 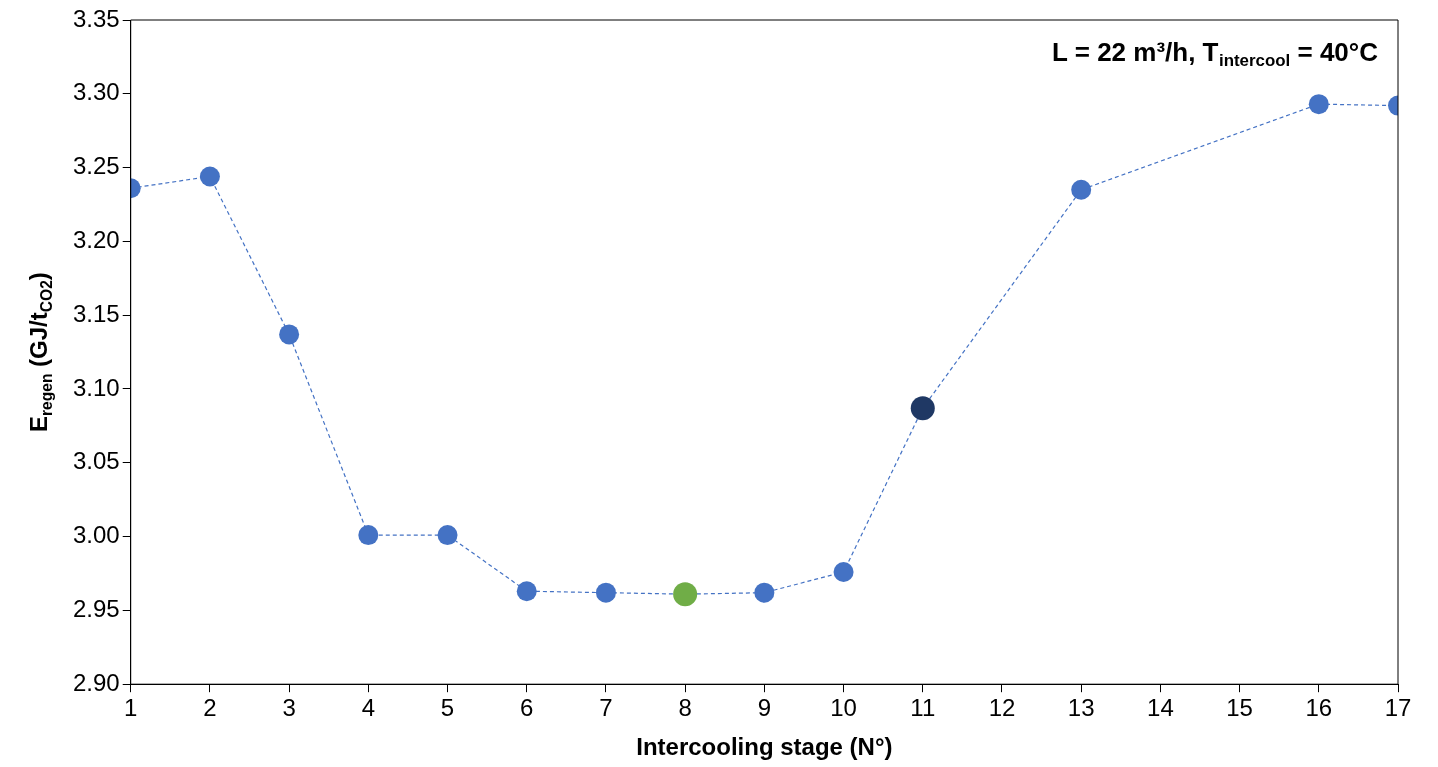 What do you see at coordinates (527, 708) in the screenshot?
I see `x-tick-label: 6` at bounding box center [527, 708].